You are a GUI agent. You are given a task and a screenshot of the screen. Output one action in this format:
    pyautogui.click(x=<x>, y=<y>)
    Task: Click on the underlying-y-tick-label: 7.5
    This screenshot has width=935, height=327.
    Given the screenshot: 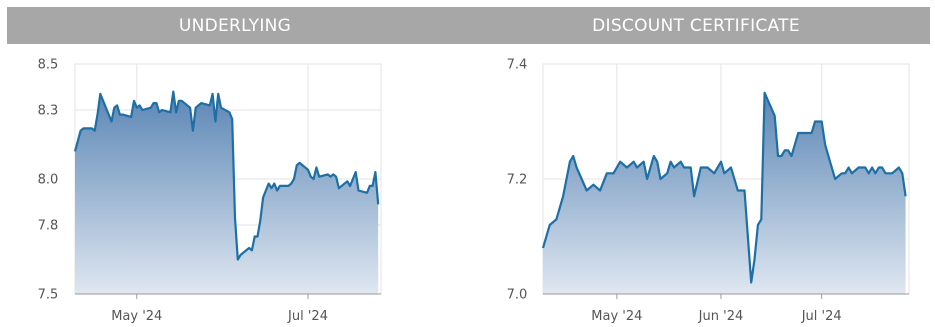 What is the action you would take?
    pyautogui.click(x=48, y=295)
    